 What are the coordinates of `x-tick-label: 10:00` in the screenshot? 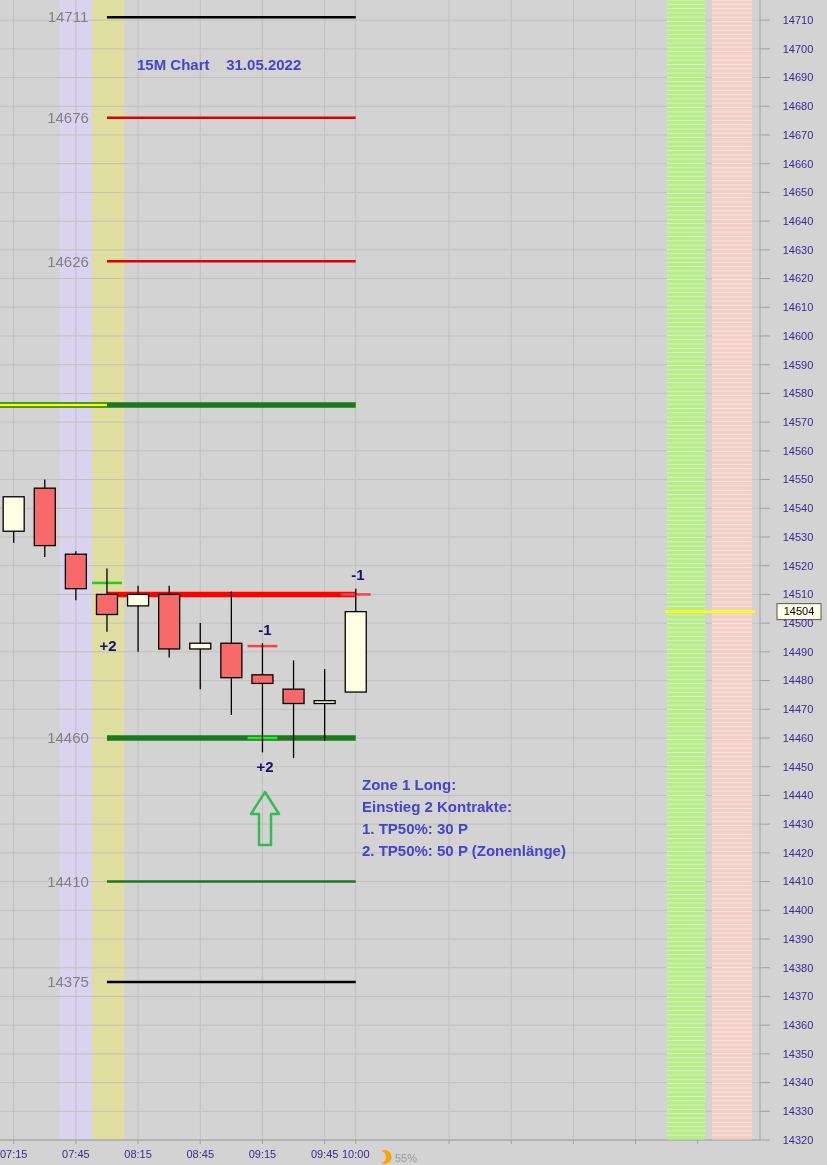 It's located at (355, 1154).